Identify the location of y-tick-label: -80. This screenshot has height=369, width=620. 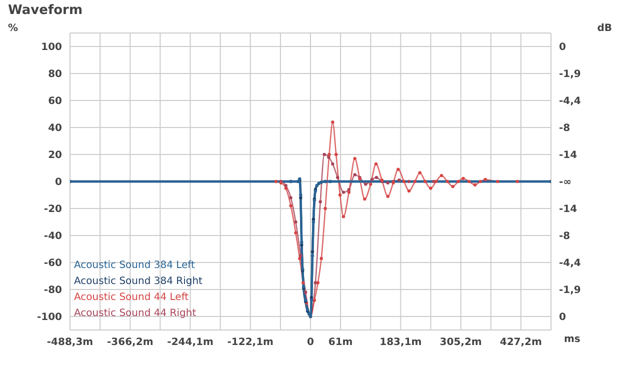
(53, 290).